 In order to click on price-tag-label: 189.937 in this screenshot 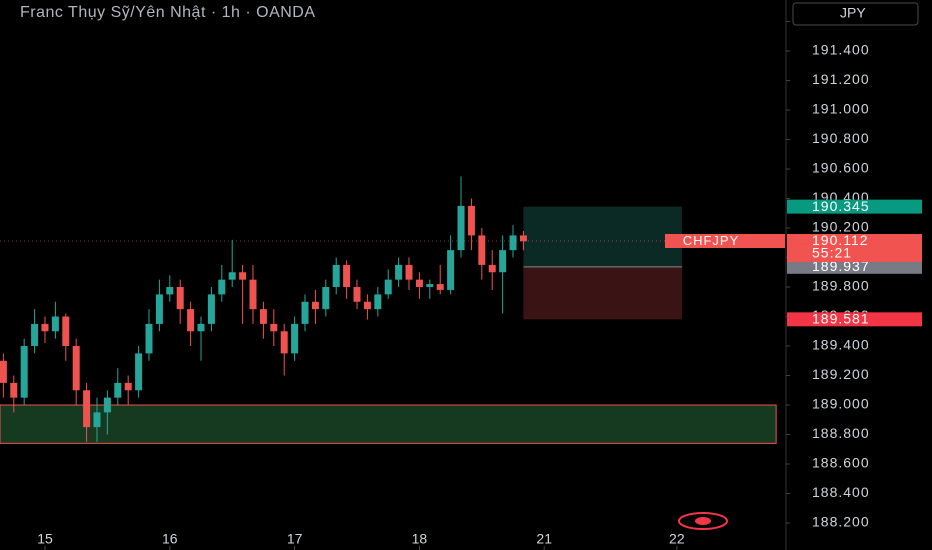, I will do `click(841, 266)`.